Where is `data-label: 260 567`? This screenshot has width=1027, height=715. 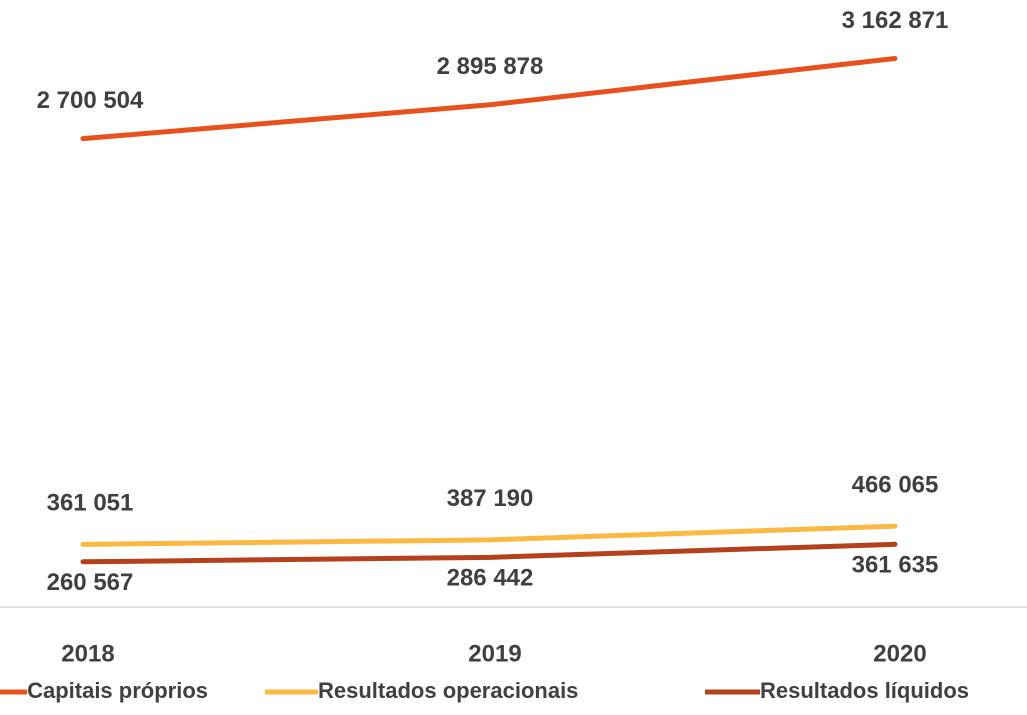
data-label: 260 567 is located at coordinates (90, 582).